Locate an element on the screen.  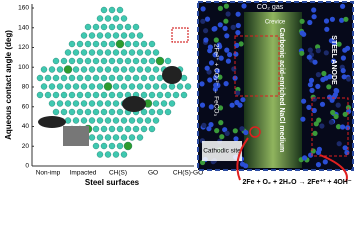
droplet-photo is located at coordinates (76, 136).